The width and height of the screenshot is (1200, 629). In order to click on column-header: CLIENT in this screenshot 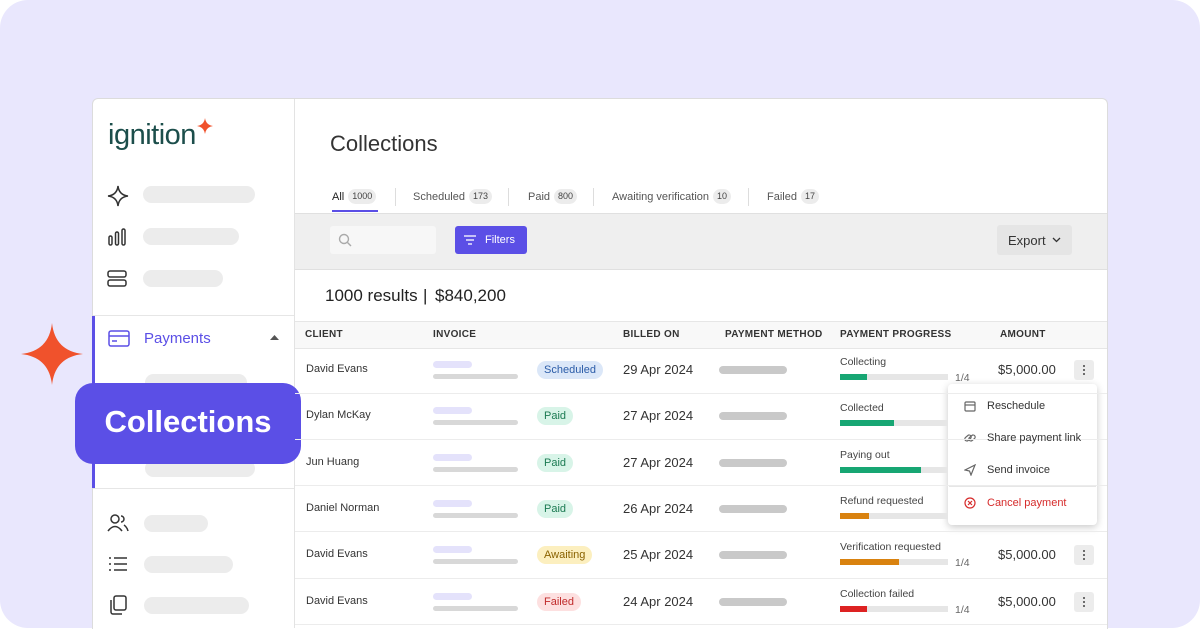, I will do `click(324, 334)`.